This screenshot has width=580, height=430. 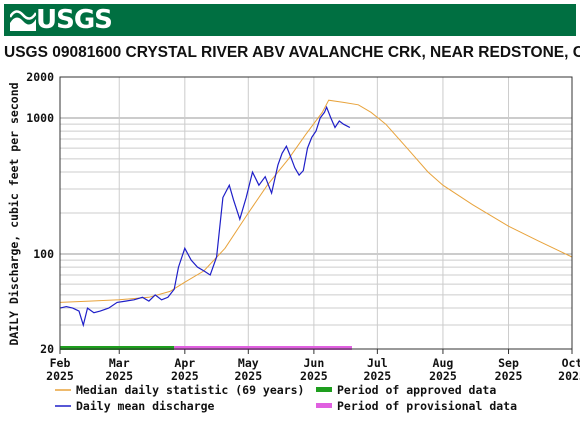 What do you see at coordinates (443, 363) in the screenshot?
I see `x-tick-label-month: Aug` at bounding box center [443, 363].